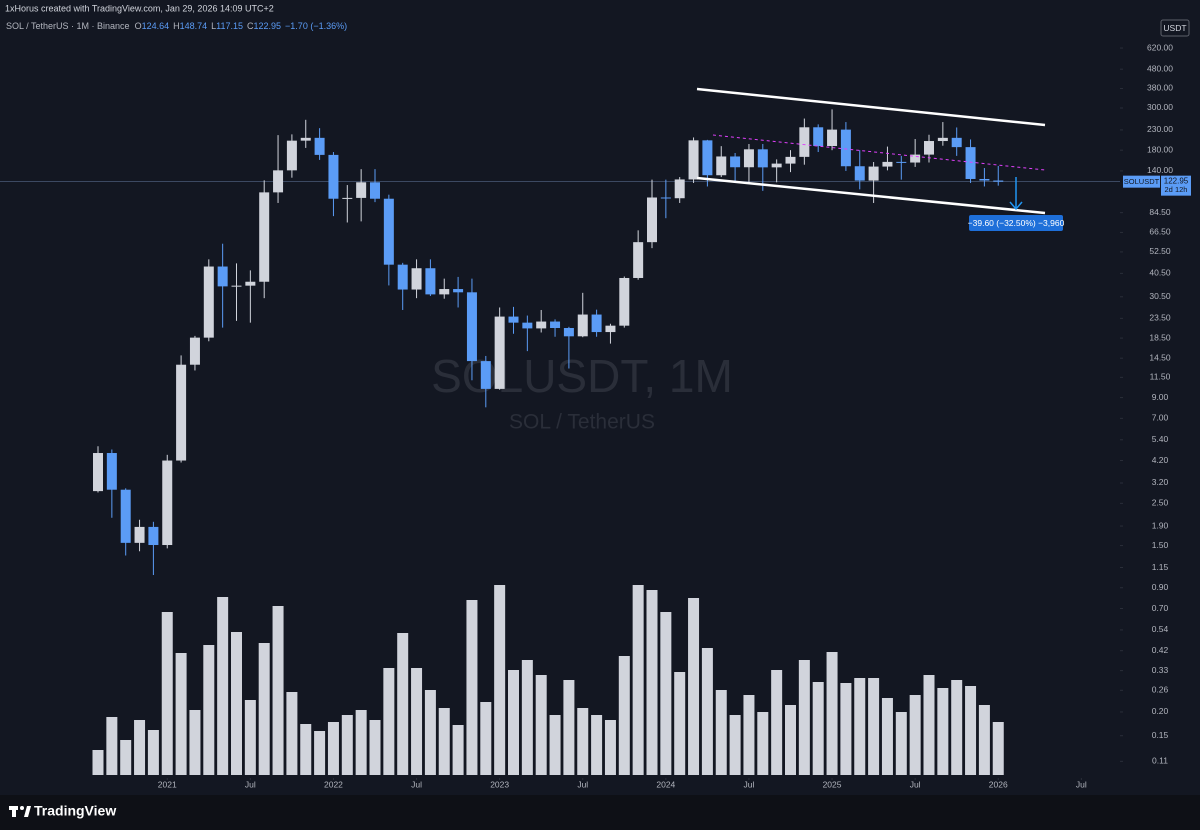 The width and height of the screenshot is (1200, 830). What do you see at coordinates (1160, 650) in the screenshot?
I see `y-tick-label: 0.42` at bounding box center [1160, 650].